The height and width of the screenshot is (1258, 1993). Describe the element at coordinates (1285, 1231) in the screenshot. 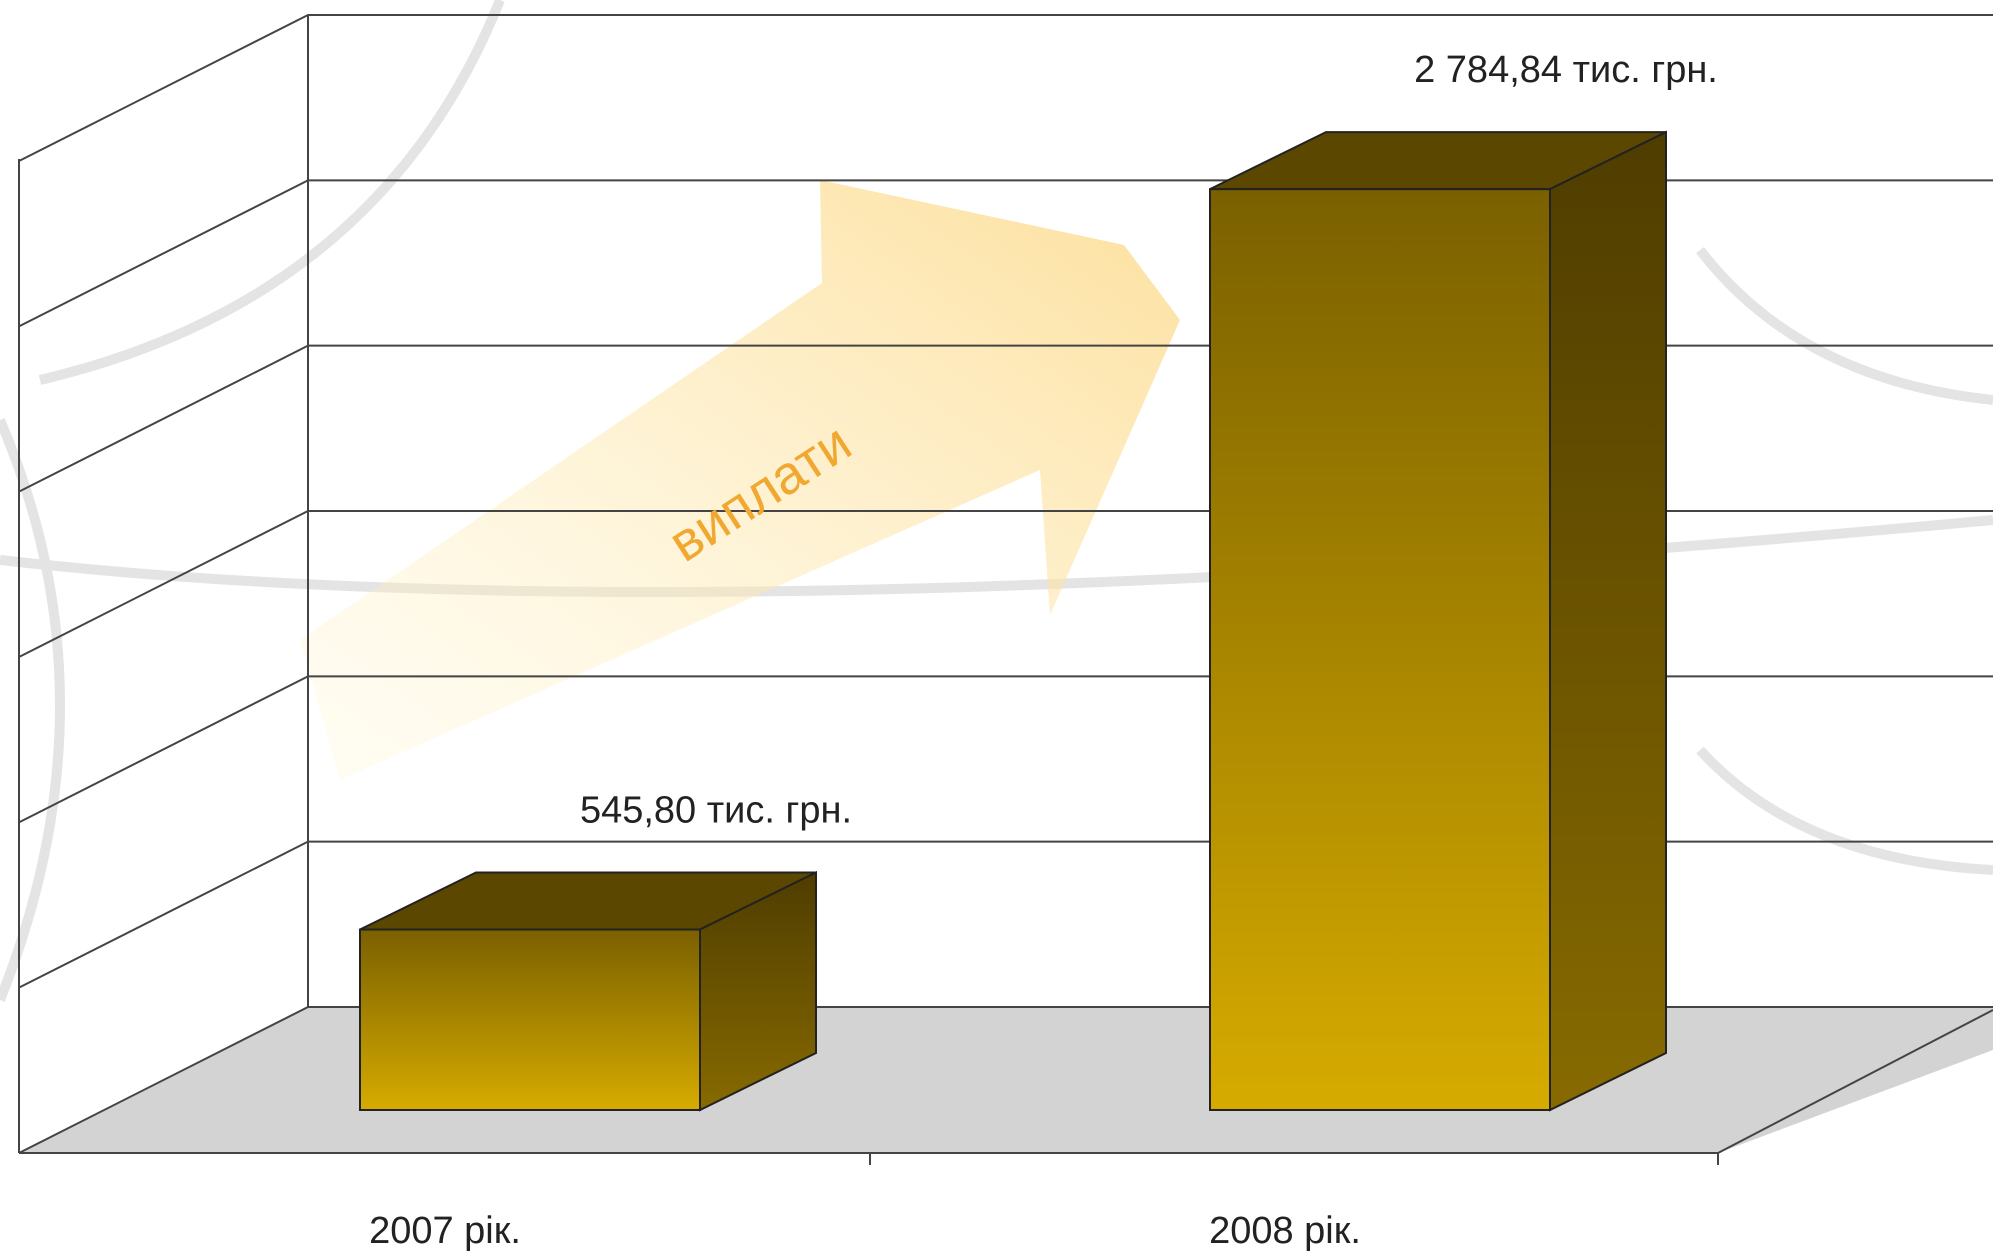

I see `x-tick-label: 2008 рік.` at that location.